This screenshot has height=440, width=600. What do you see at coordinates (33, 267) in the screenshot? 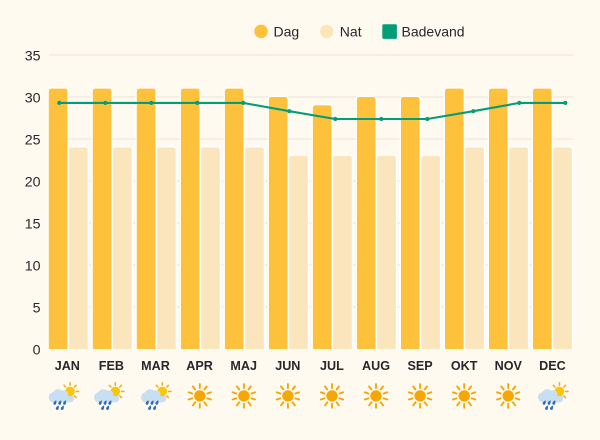
I see `svg-text: 10` at bounding box center [33, 267].